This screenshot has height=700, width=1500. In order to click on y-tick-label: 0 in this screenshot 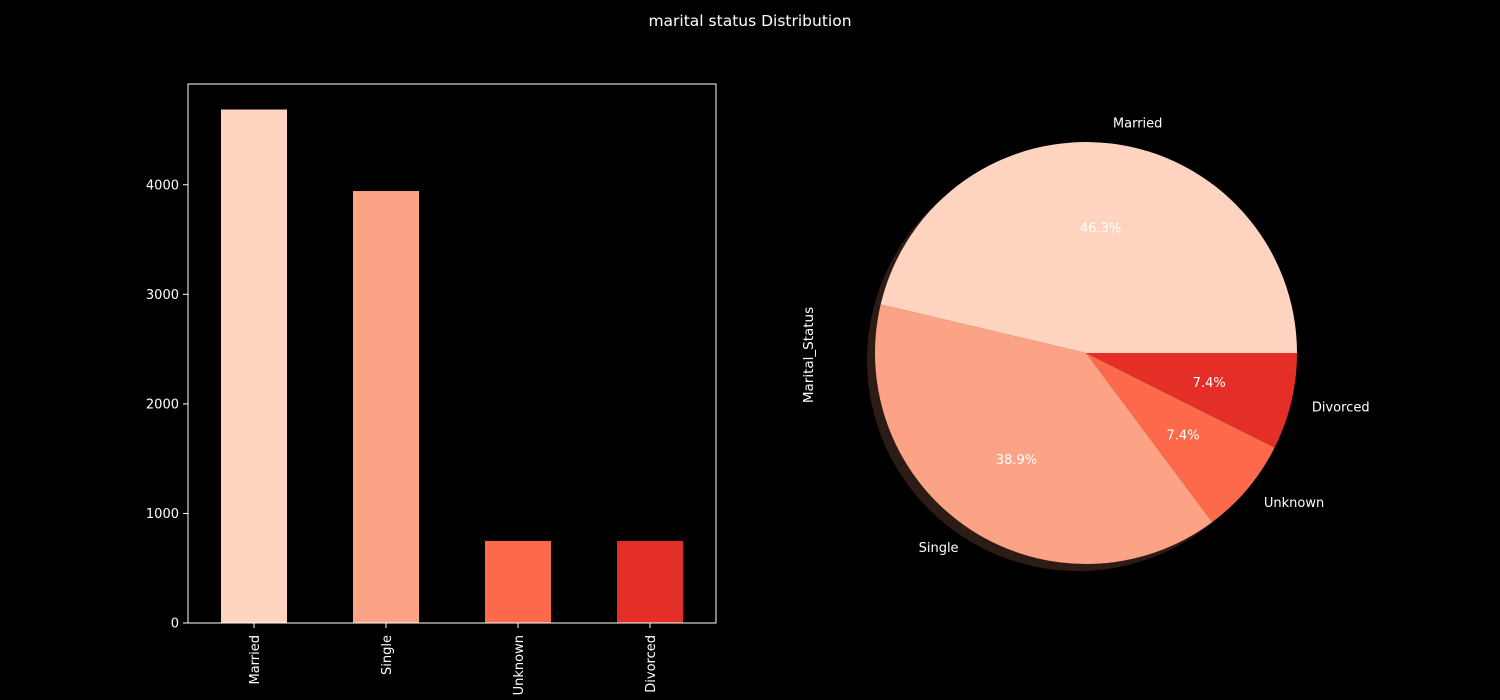, I will do `click(175, 624)`.